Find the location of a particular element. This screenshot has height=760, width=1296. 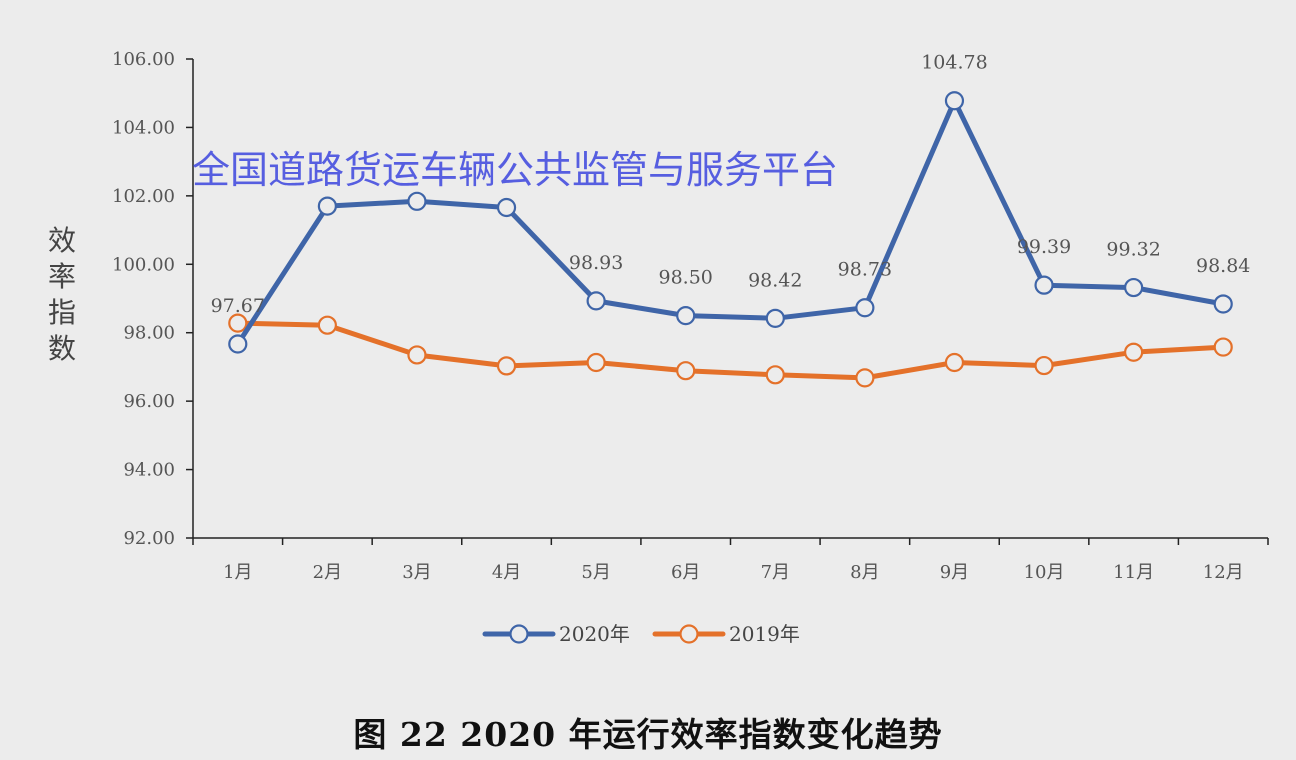

data-label: 98.42 is located at coordinates (775, 280).